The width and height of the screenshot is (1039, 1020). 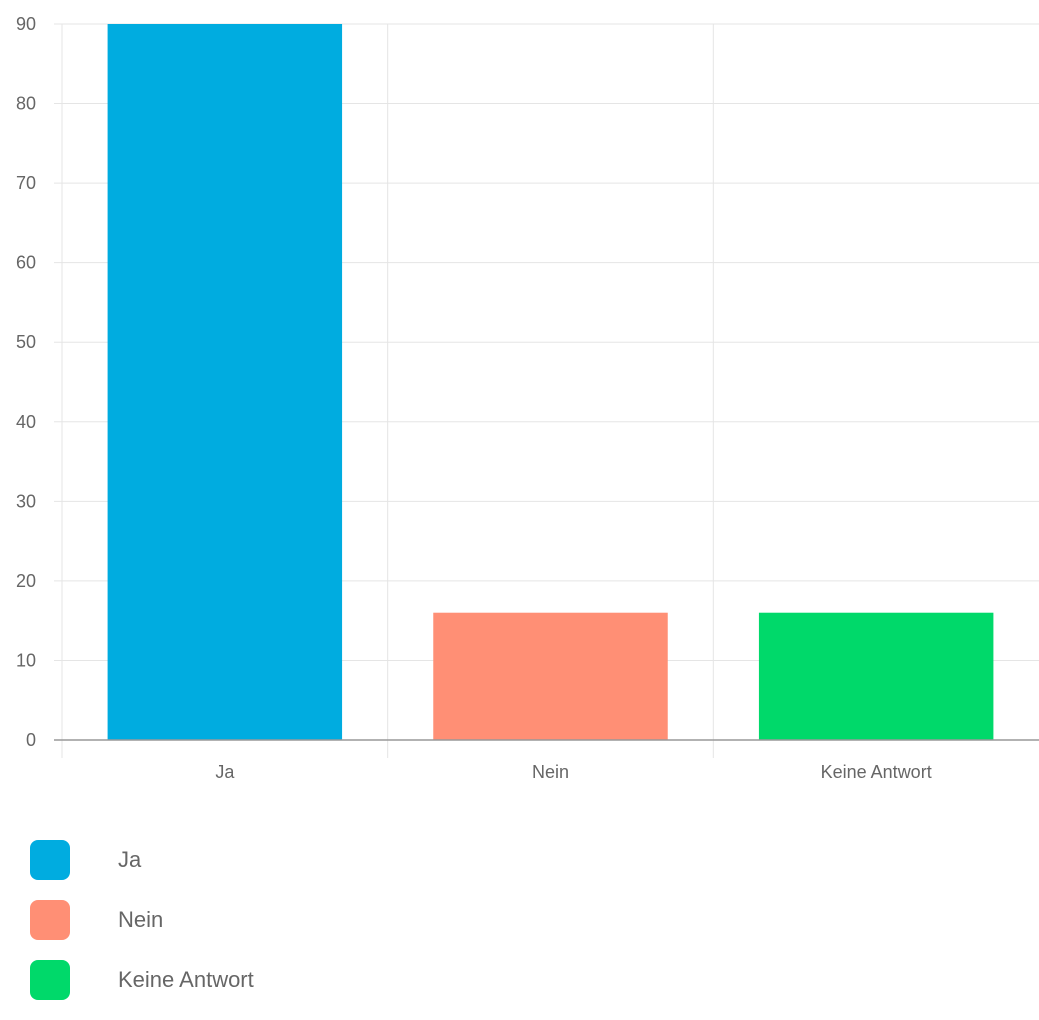 I want to click on legend-label-nein: Nein, so click(x=141, y=919).